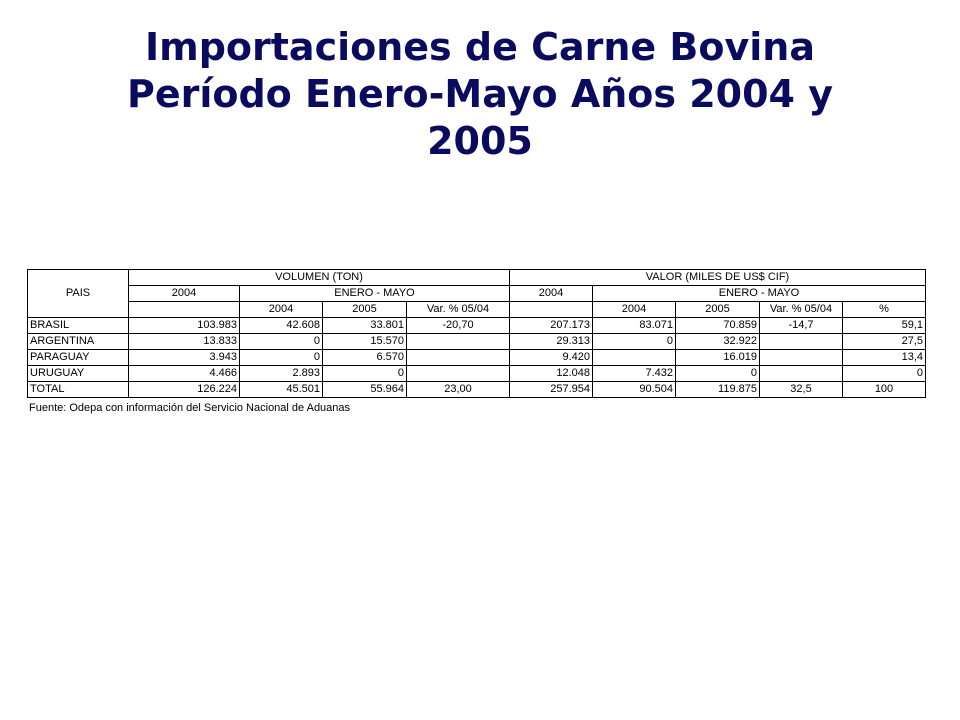  What do you see at coordinates (364, 341) in the screenshot?
I see `cell-vol-em-2005: 15.570` at bounding box center [364, 341].